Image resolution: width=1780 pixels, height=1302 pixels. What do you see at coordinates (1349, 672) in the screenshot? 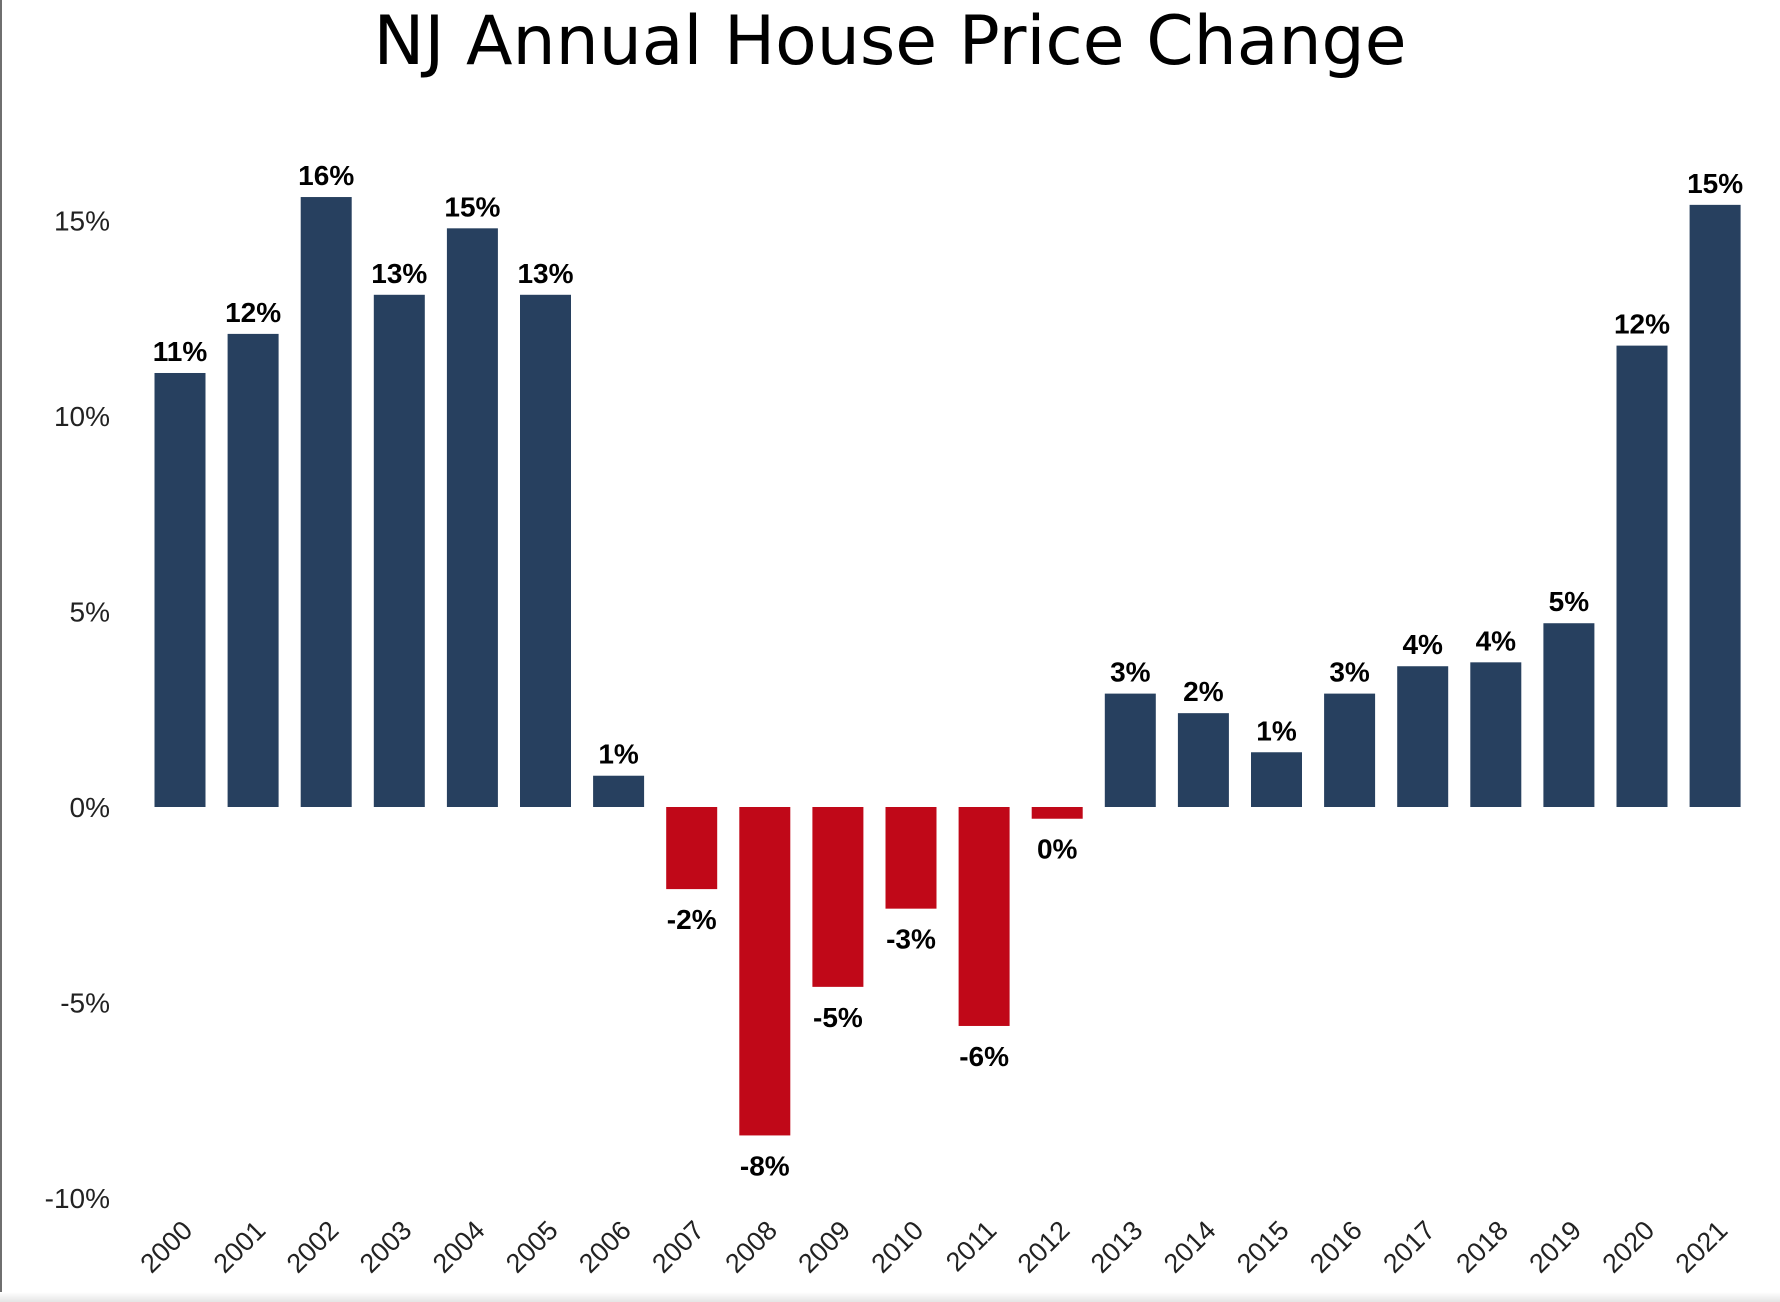
I see `data-label-2016: 3%` at bounding box center [1349, 672].